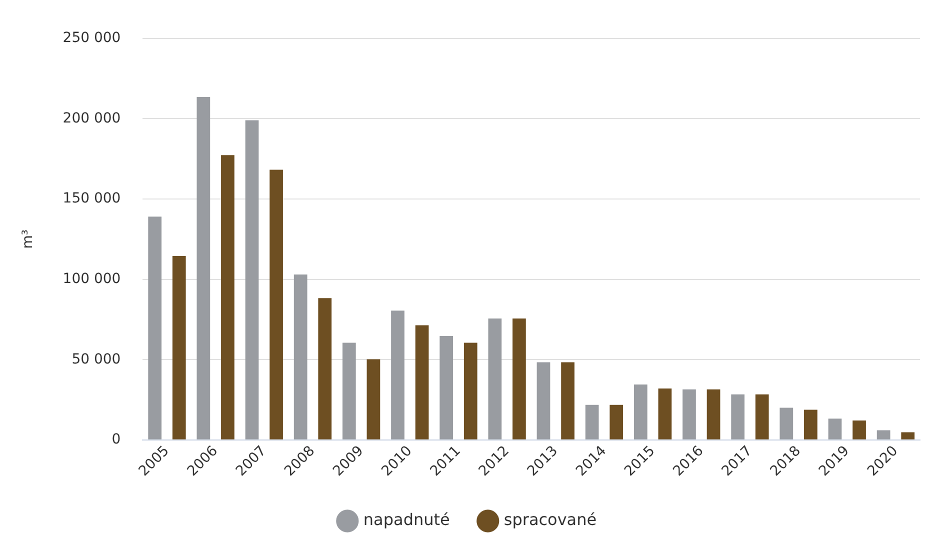 The height and width of the screenshot is (547, 932). Describe the element at coordinates (28, 239) in the screenshot. I see `y-axis-title: m³` at that location.